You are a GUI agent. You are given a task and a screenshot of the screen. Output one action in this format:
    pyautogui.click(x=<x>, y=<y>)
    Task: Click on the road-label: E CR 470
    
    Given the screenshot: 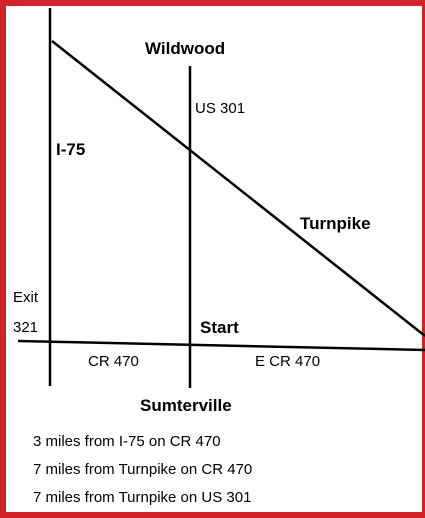 What is the action you would take?
    pyautogui.click(x=287, y=361)
    